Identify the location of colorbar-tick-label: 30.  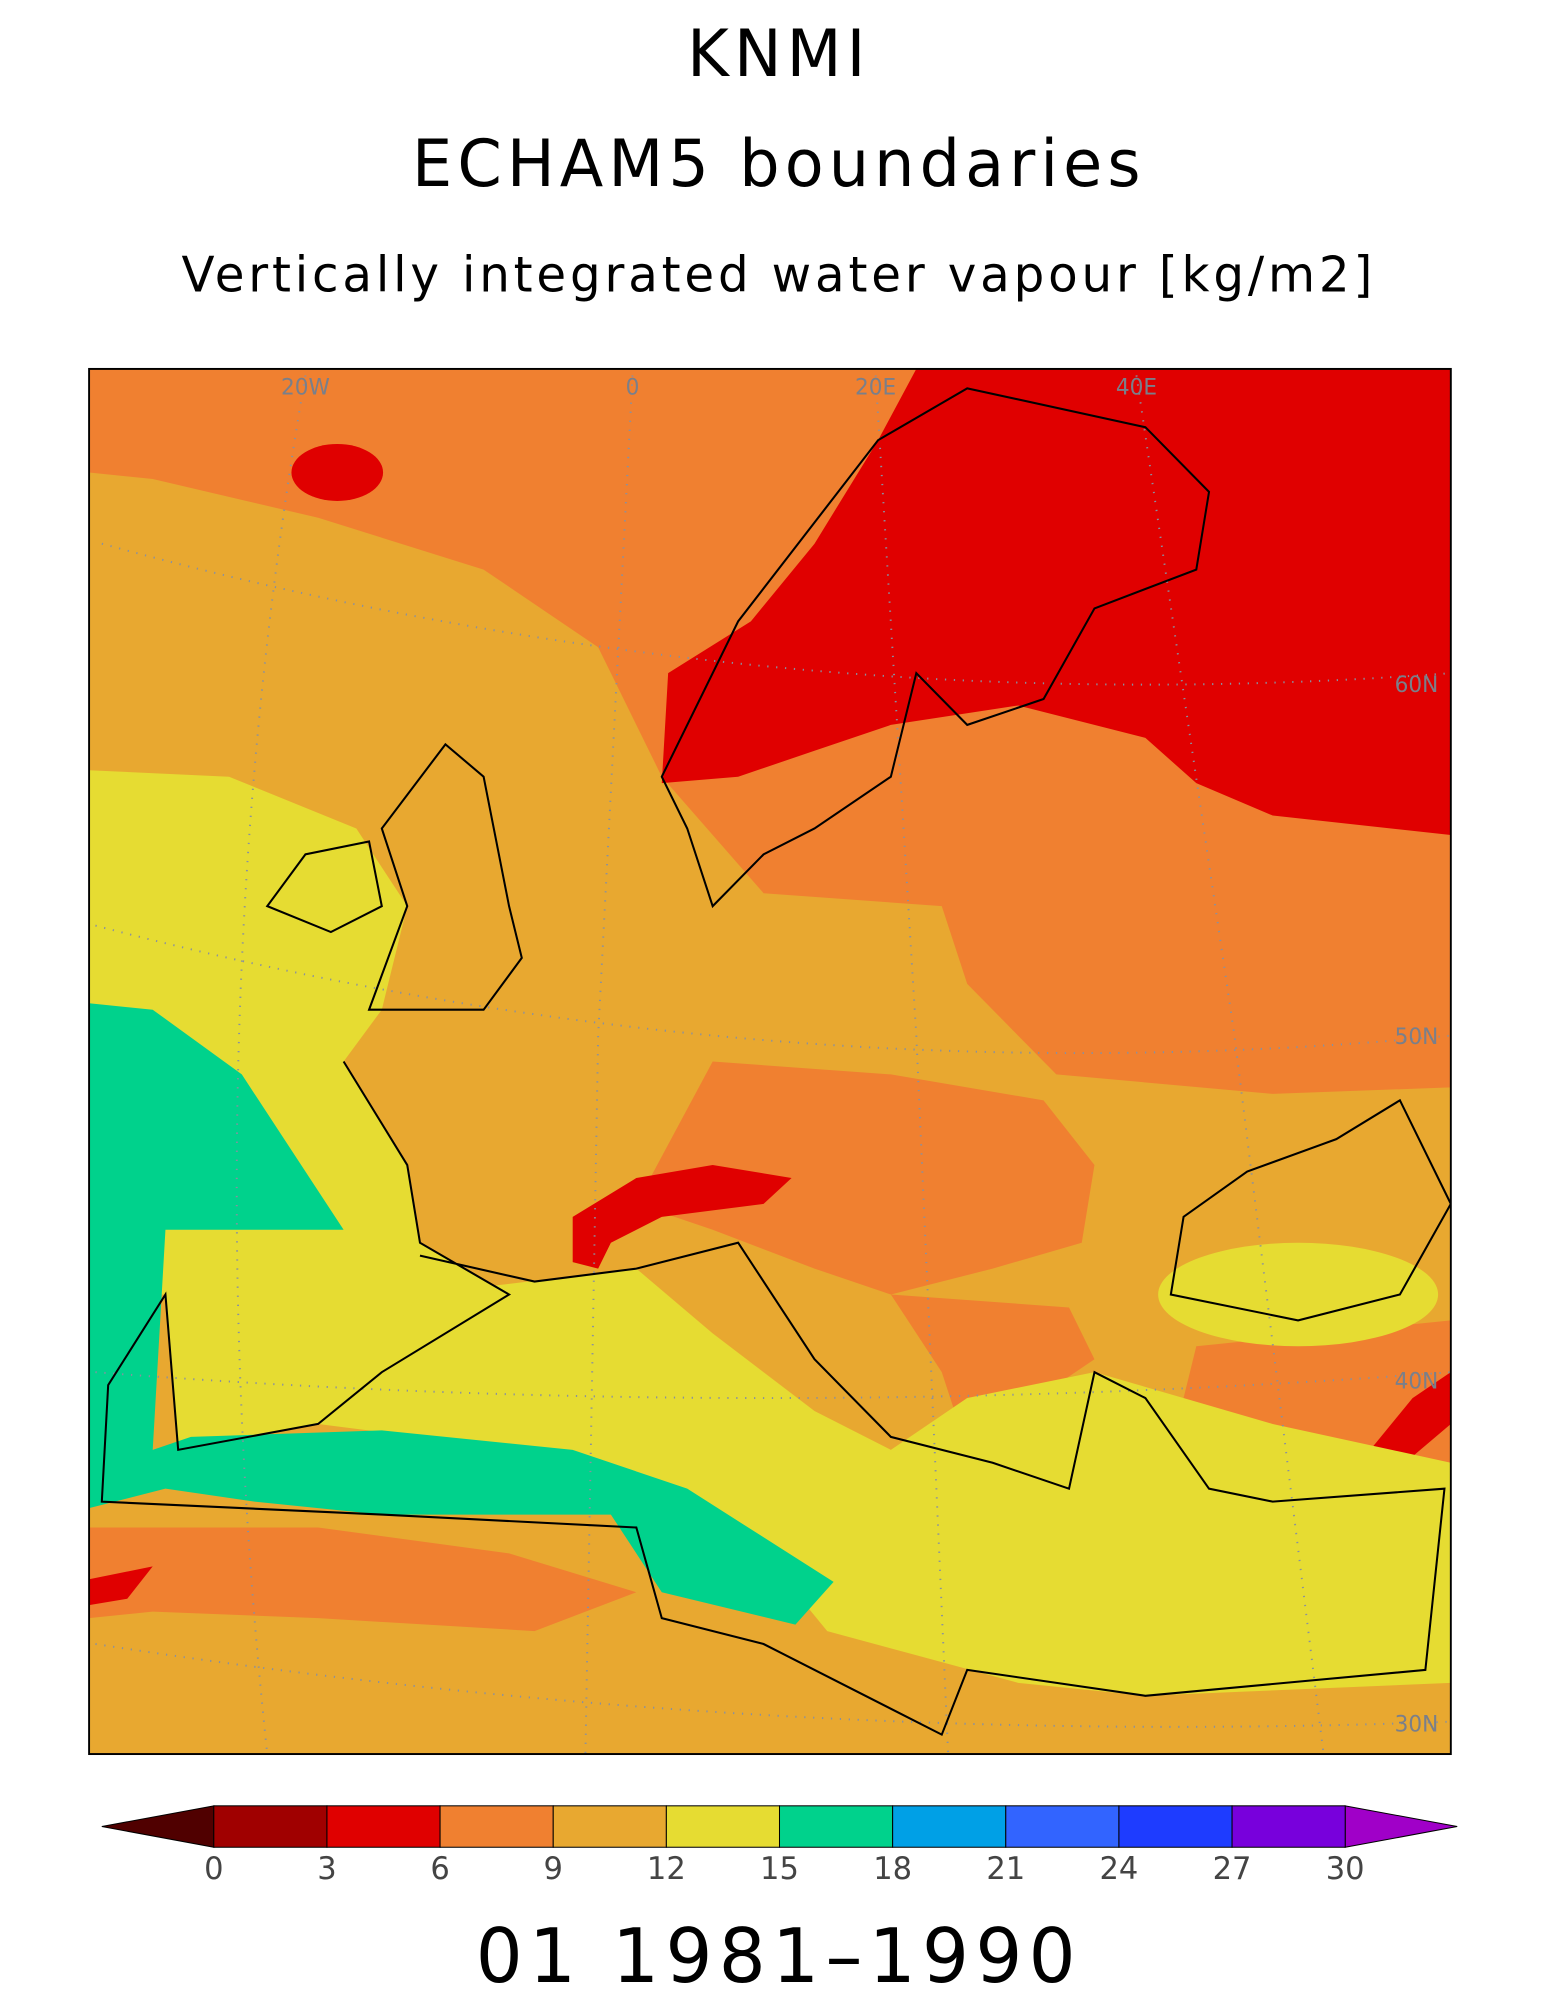
(1345, 1869).